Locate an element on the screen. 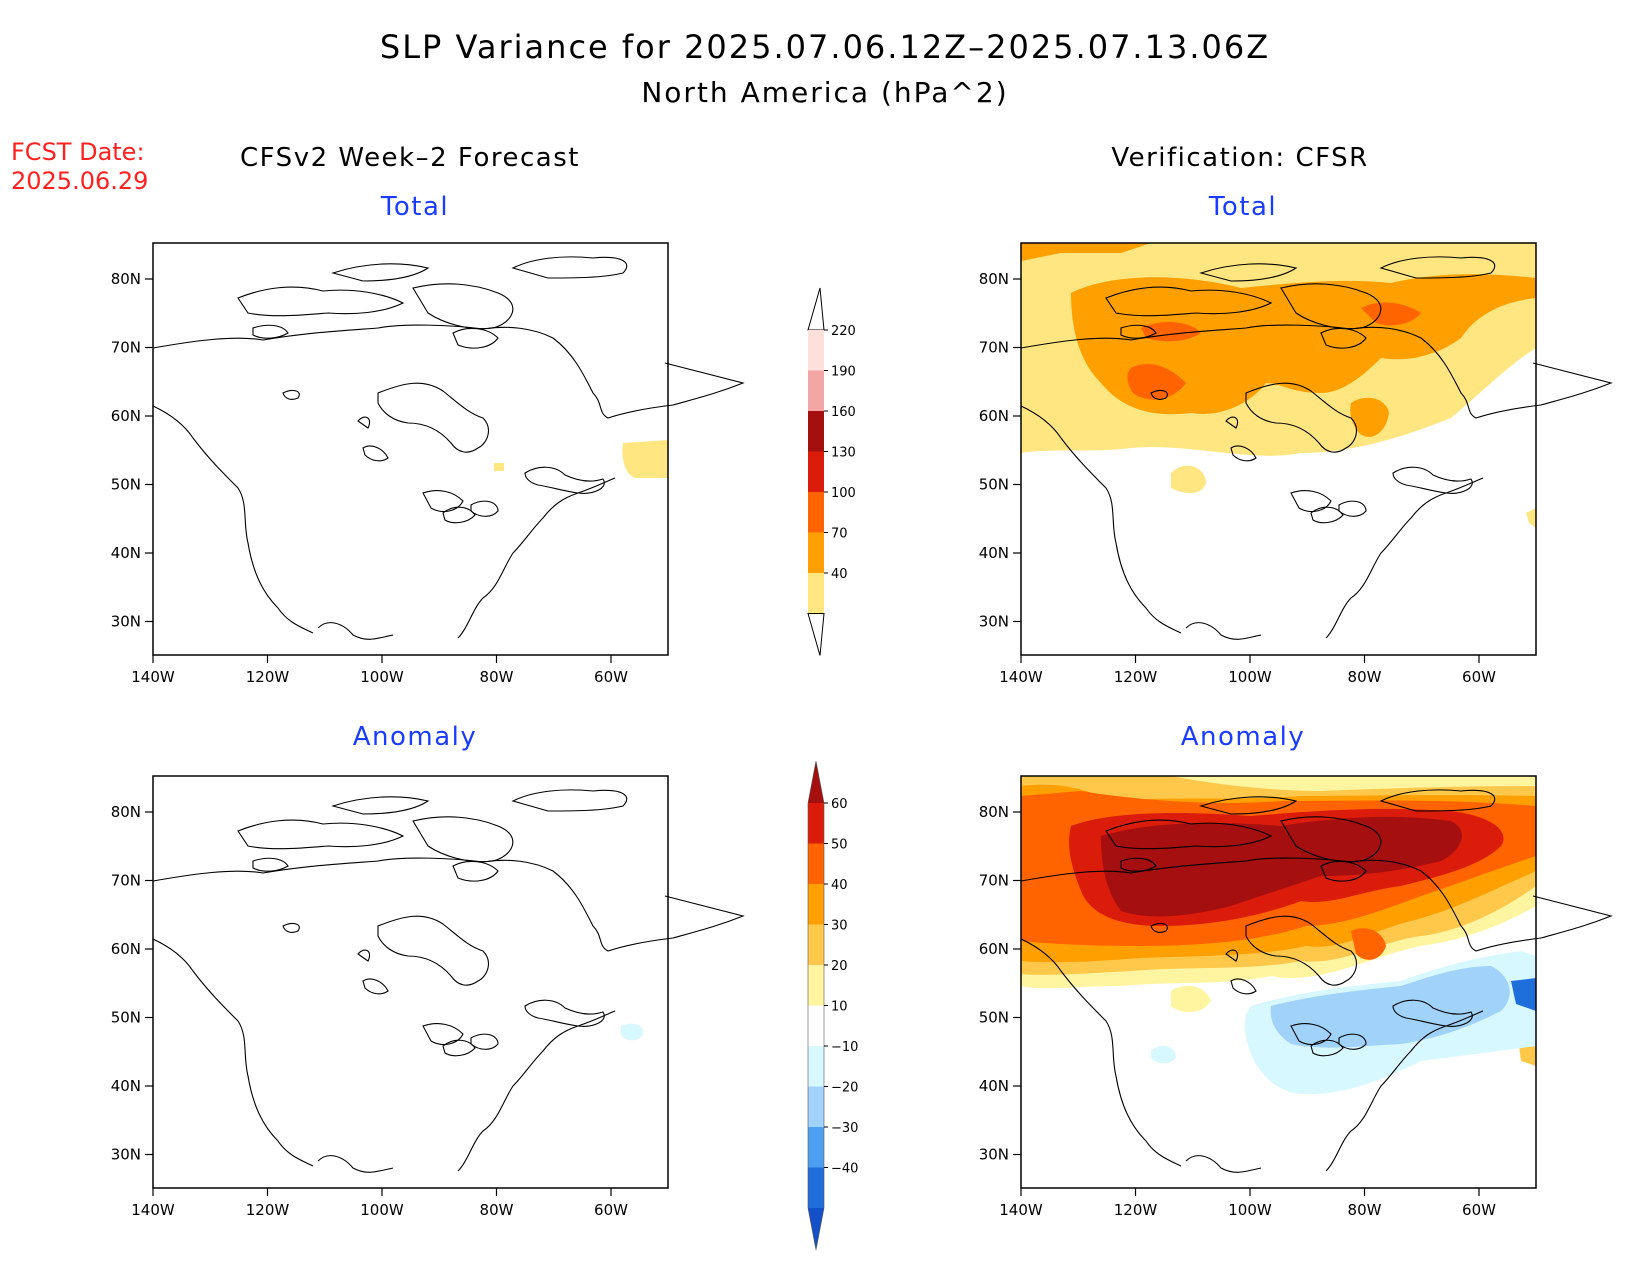 This screenshot has height=1275, width=1650. colorbar-label: −20 is located at coordinates (844, 1088).